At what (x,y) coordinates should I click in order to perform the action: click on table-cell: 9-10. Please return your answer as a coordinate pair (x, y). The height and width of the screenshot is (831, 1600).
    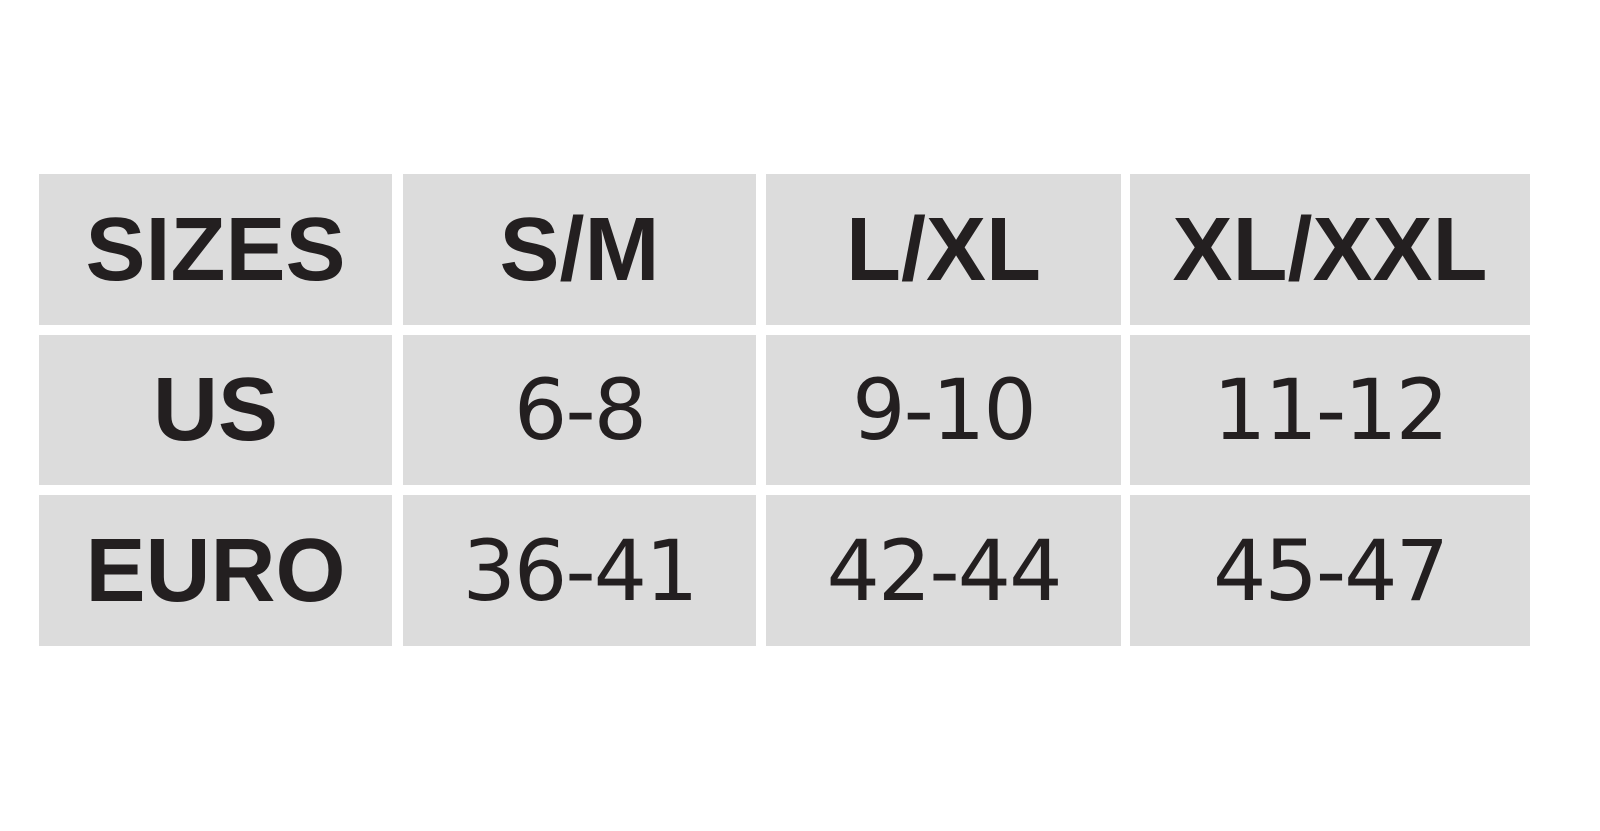
    Looking at the image, I should click on (943, 410).